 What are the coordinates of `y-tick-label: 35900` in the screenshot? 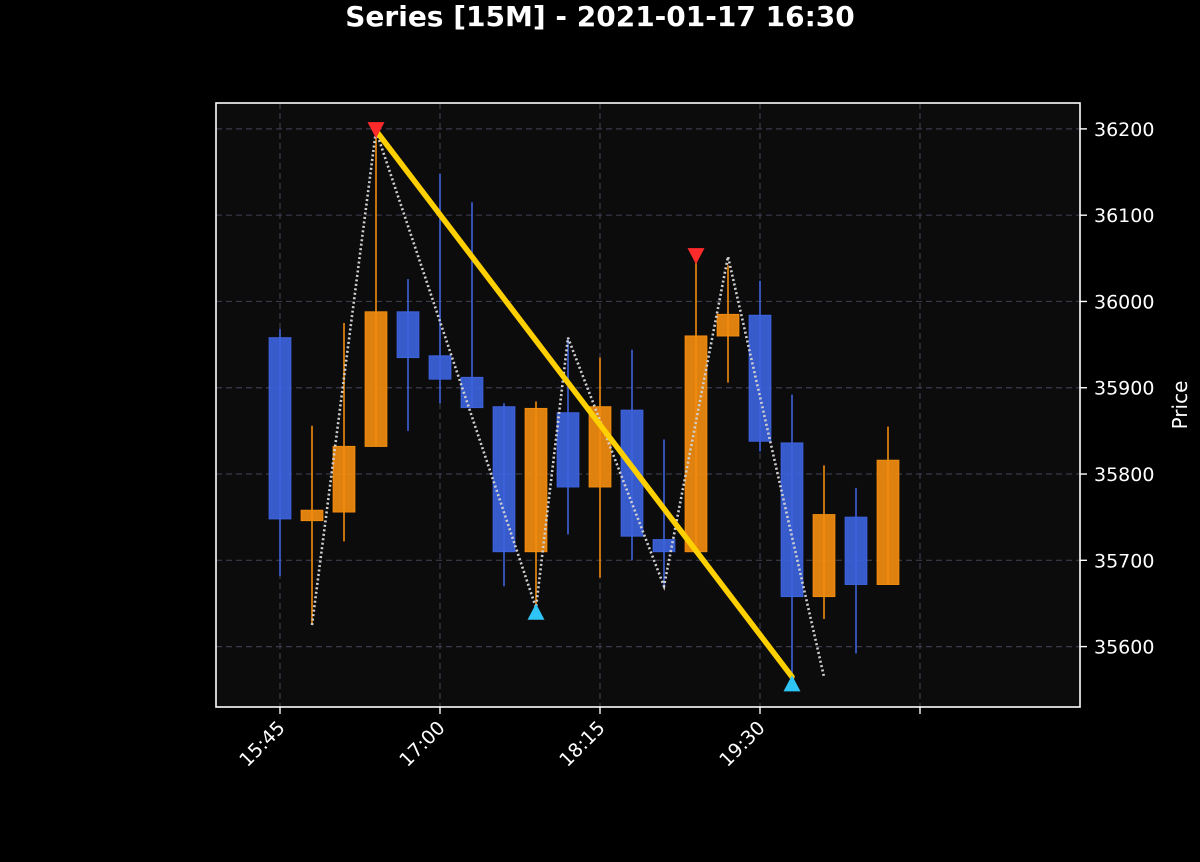 It's located at (1124, 389).